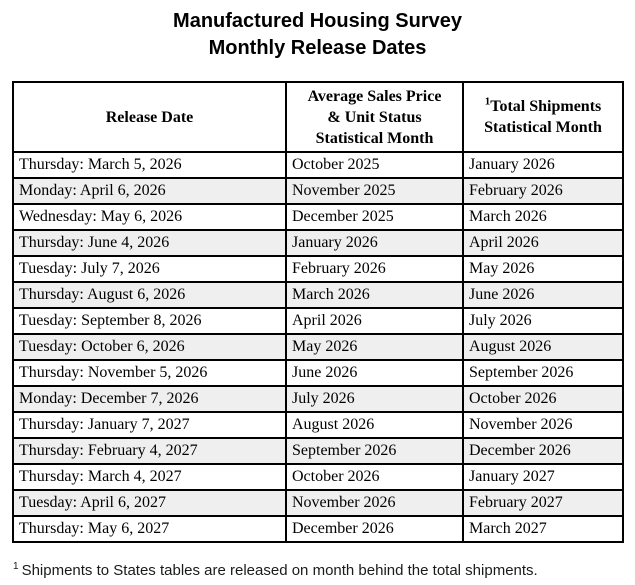 The width and height of the screenshot is (635, 585). What do you see at coordinates (374, 96) in the screenshot?
I see `header-avg-line1: Average Sales Price` at bounding box center [374, 96].